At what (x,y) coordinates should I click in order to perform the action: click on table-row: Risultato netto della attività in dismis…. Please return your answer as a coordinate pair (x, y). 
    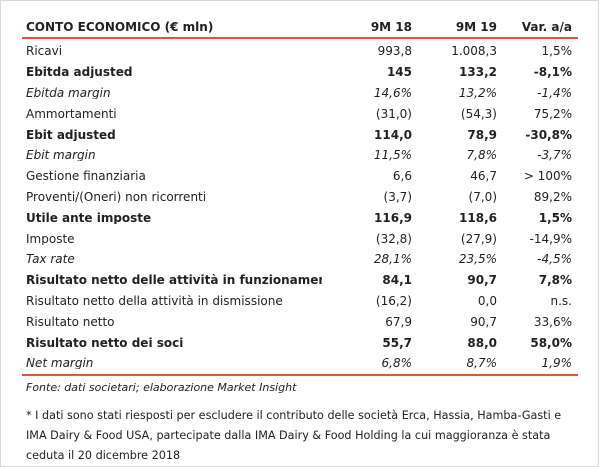
    Looking at the image, I should click on (300, 301).